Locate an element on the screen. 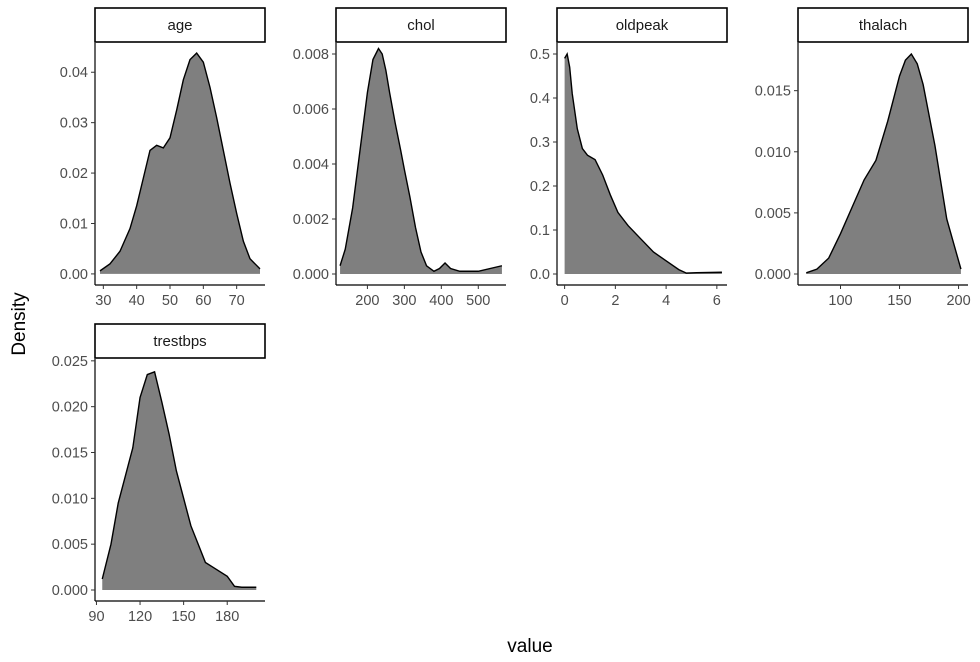 The width and height of the screenshot is (980, 662). x-axis-title: value is located at coordinates (529, 646).